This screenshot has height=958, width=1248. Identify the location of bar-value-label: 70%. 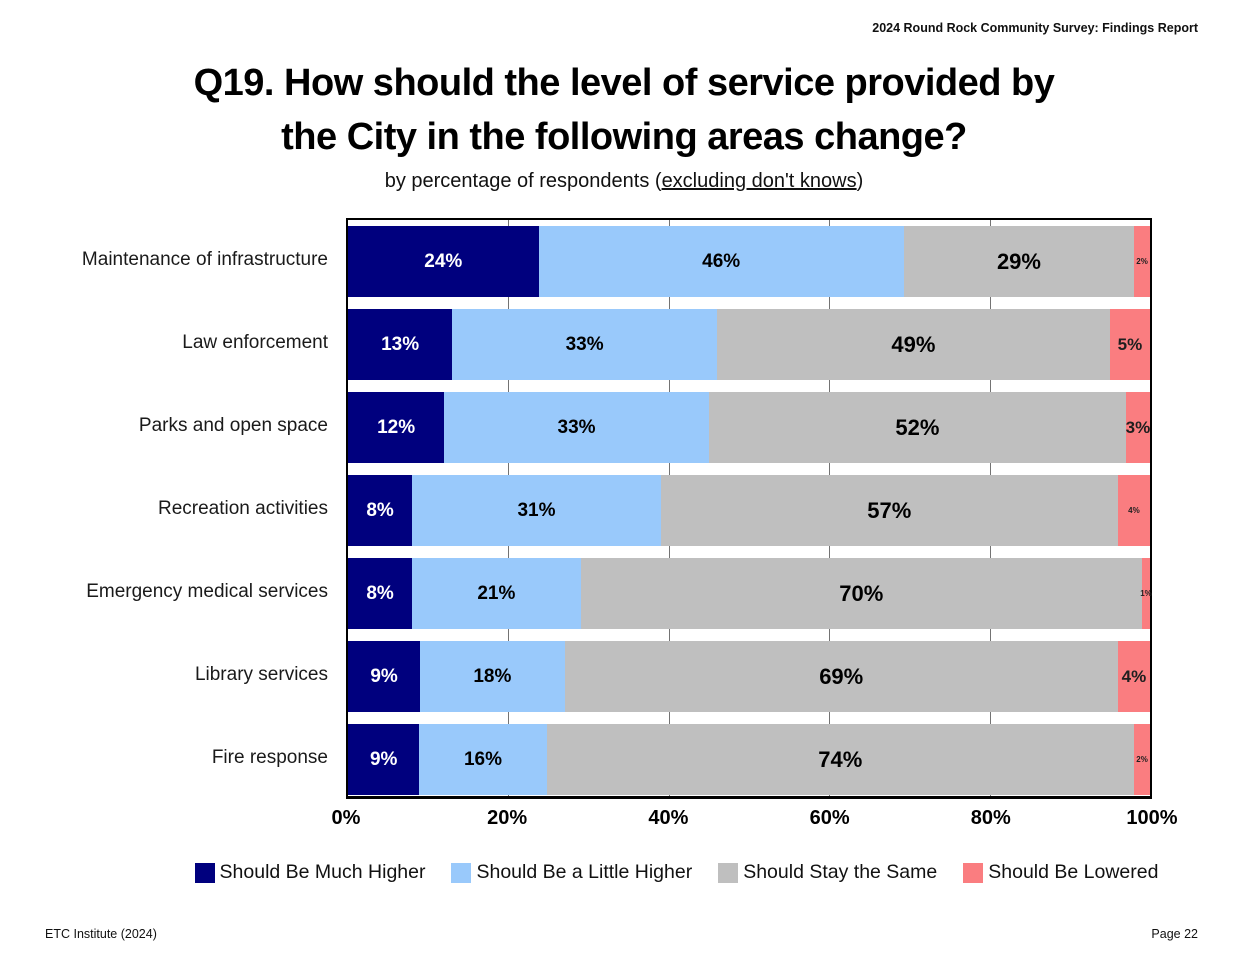
(861, 593).